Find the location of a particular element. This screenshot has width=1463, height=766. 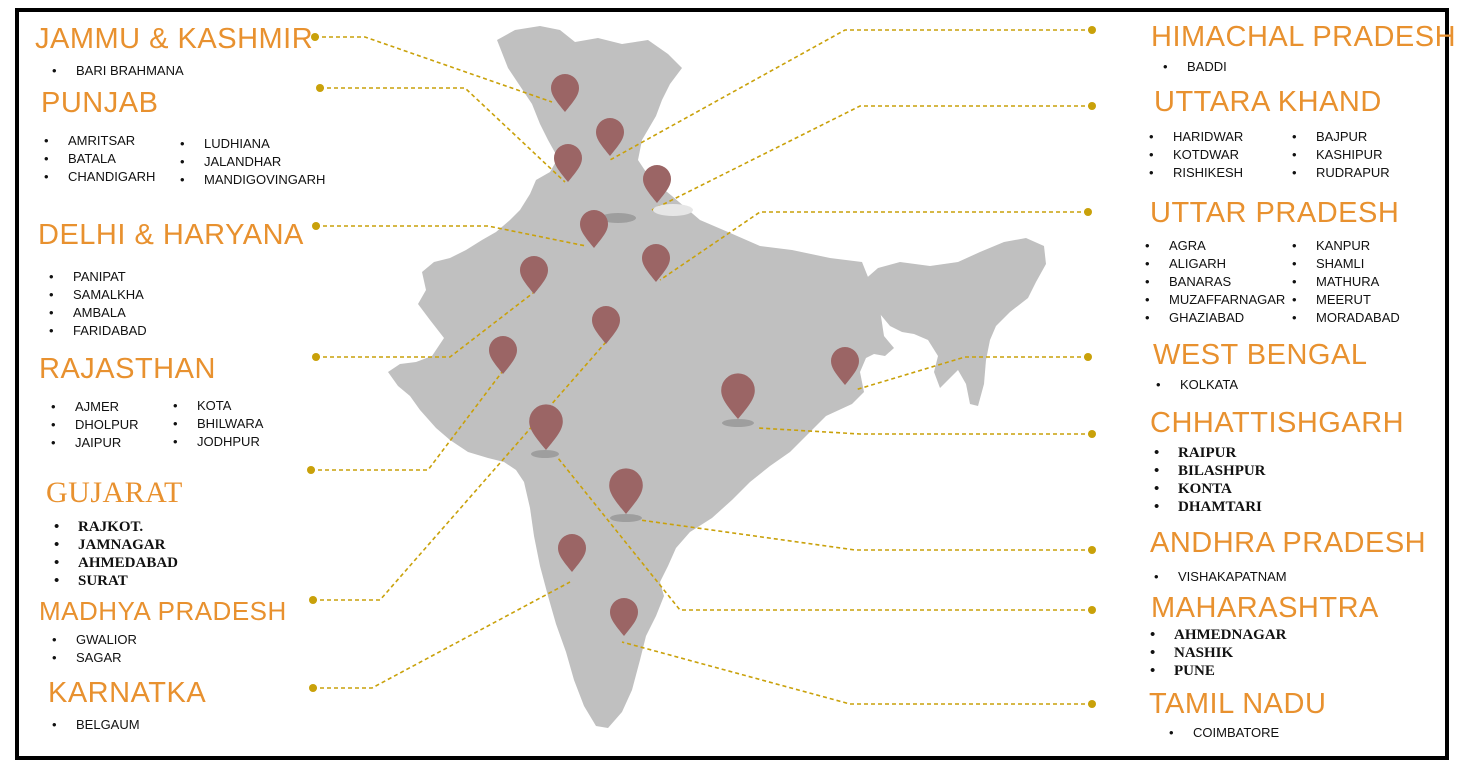

region-title: UTTARA KHAND is located at coordinates (1268, 102).